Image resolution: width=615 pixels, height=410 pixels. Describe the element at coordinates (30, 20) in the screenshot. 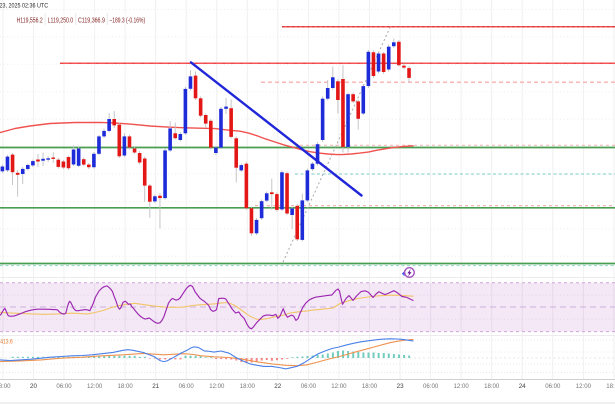

I see `svg-text: H119,556.2` at that location.